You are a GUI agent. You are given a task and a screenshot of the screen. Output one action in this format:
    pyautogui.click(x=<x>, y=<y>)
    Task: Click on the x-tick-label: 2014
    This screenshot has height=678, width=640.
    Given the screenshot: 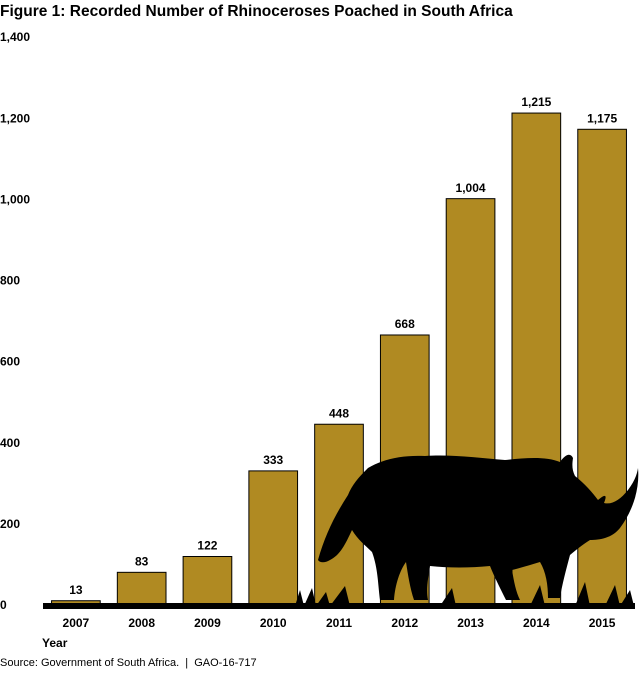 What is the action you would take?
    pyautogui.click(x=536, y=623)
    